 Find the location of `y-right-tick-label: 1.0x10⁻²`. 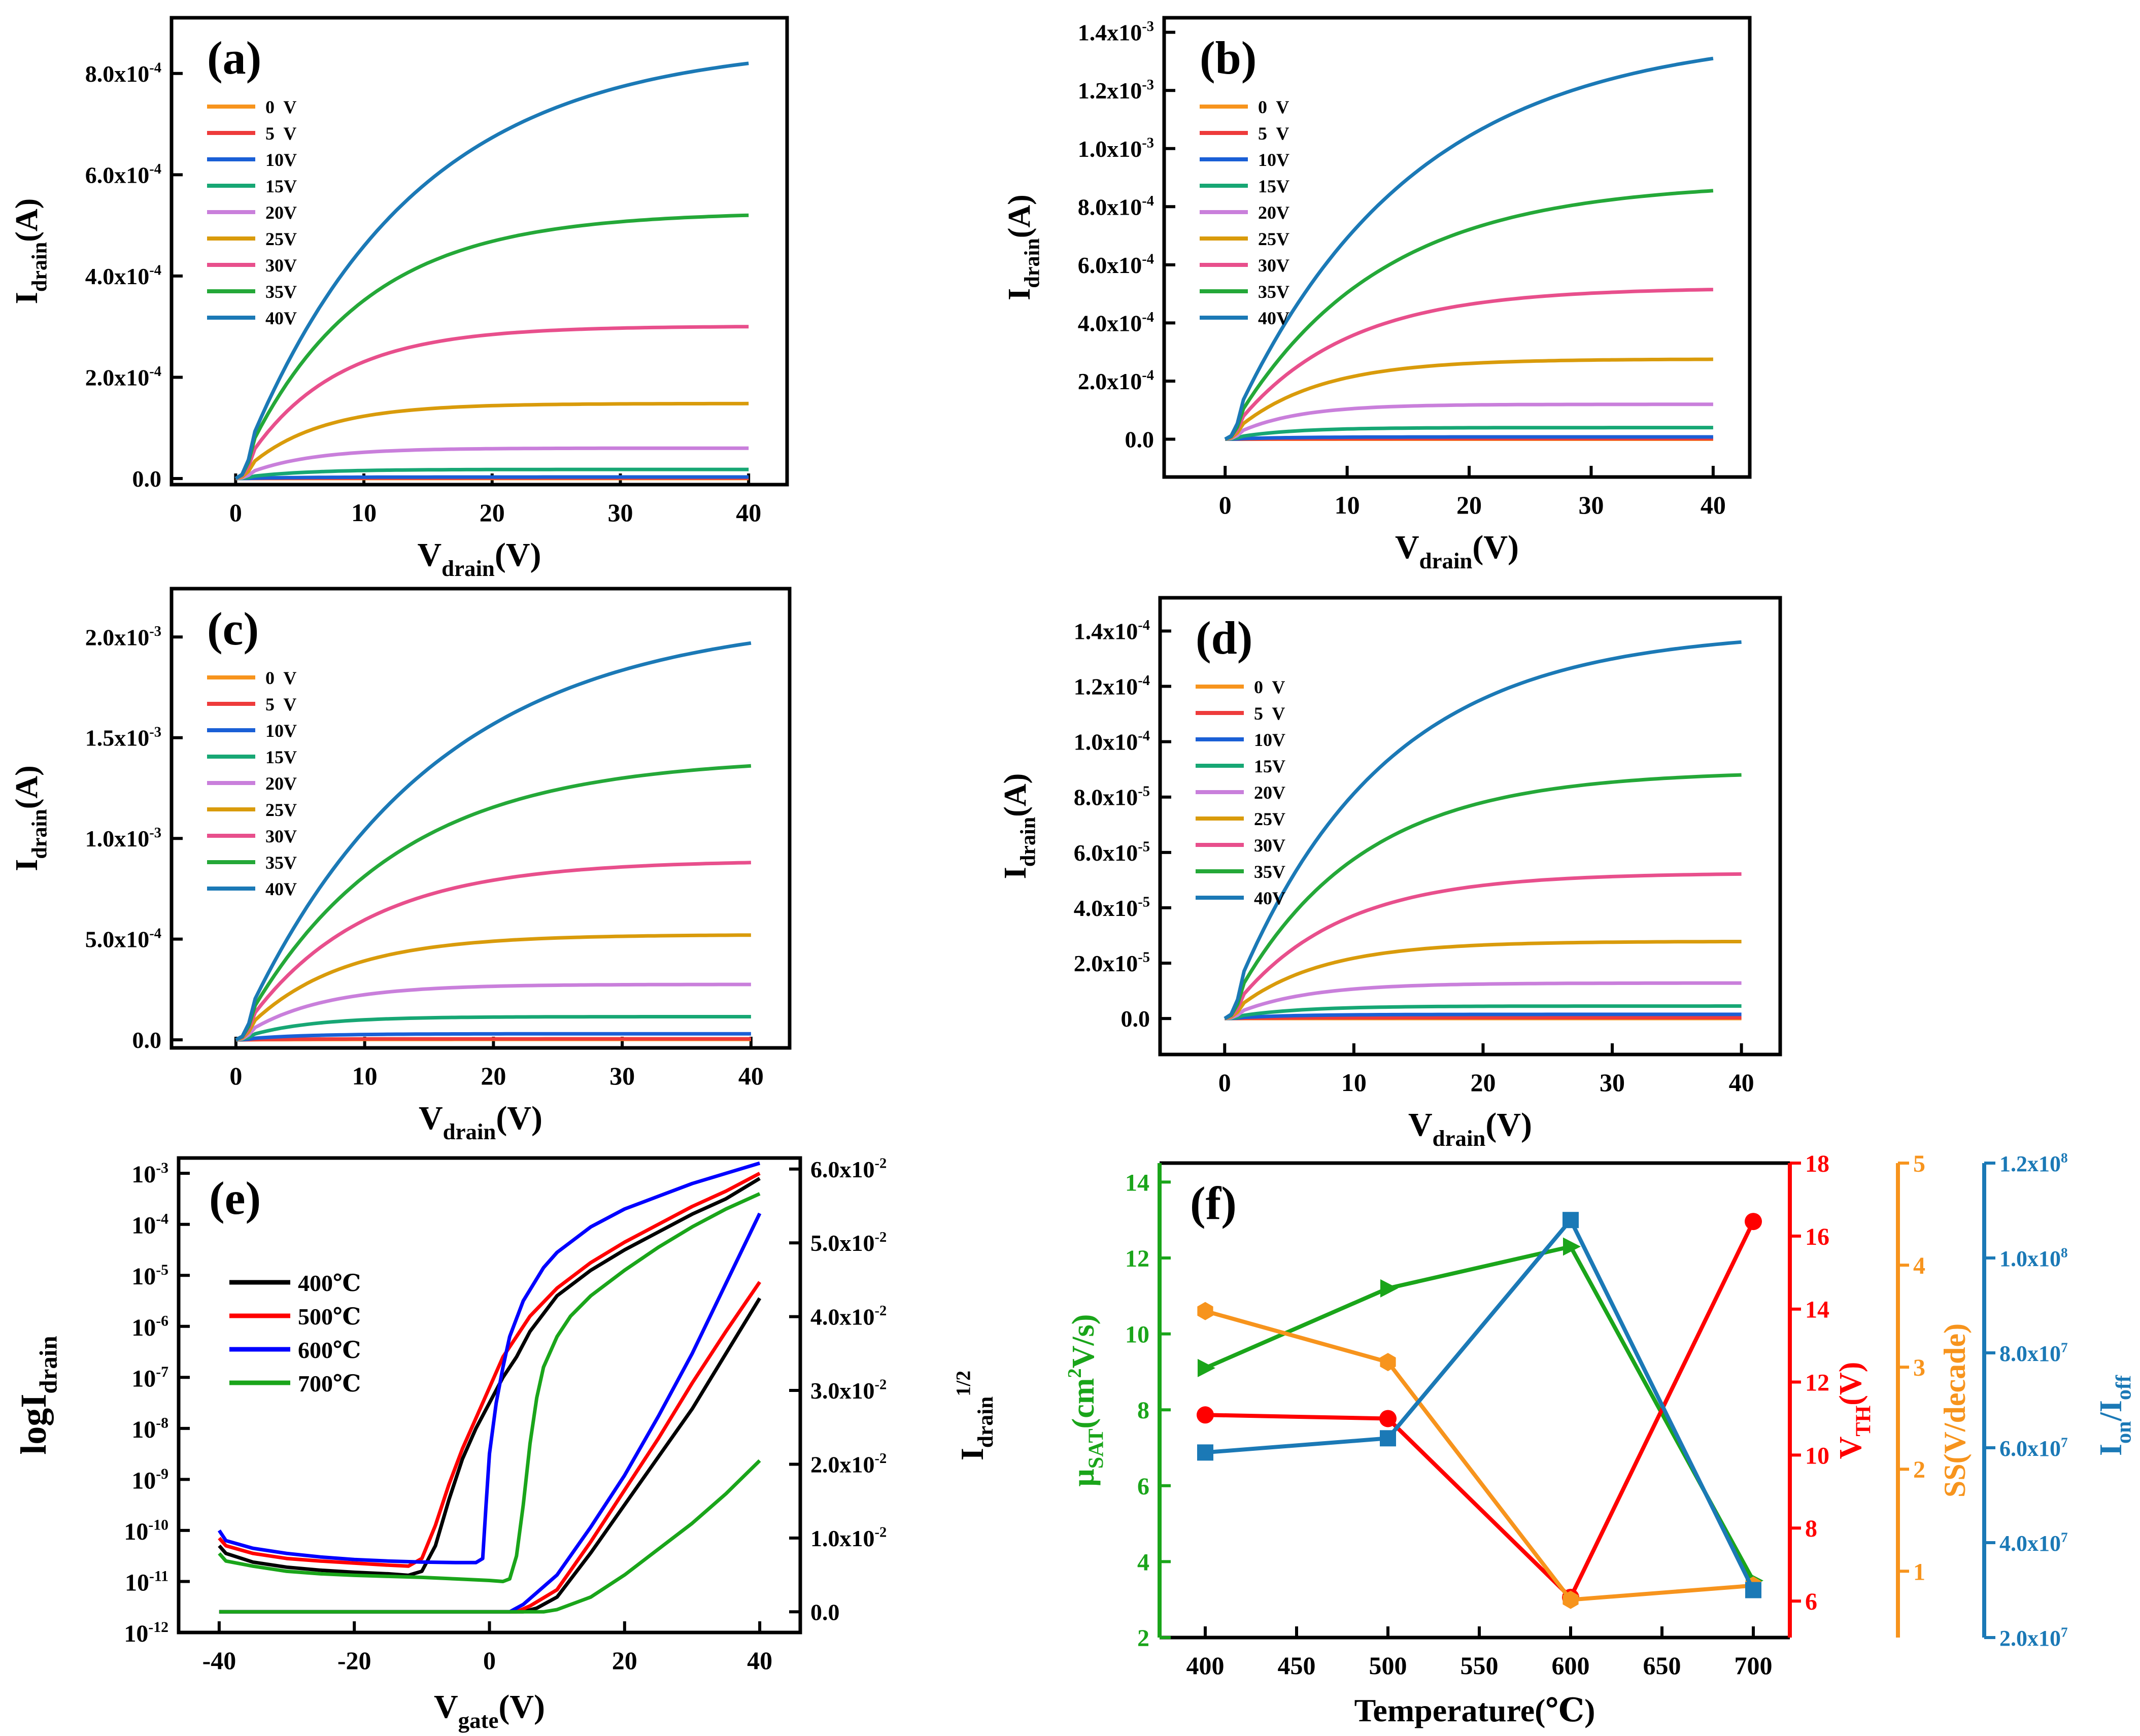

y-right-tick-label: 1.0x10⁻² is located at coordinates (849, 1537).